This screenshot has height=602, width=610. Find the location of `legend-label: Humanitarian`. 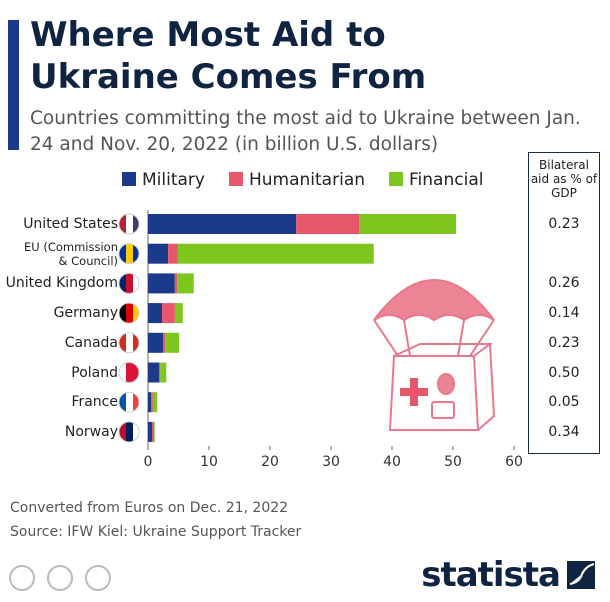

legend-label: Humanitarian is located at coordinates (307, 180).